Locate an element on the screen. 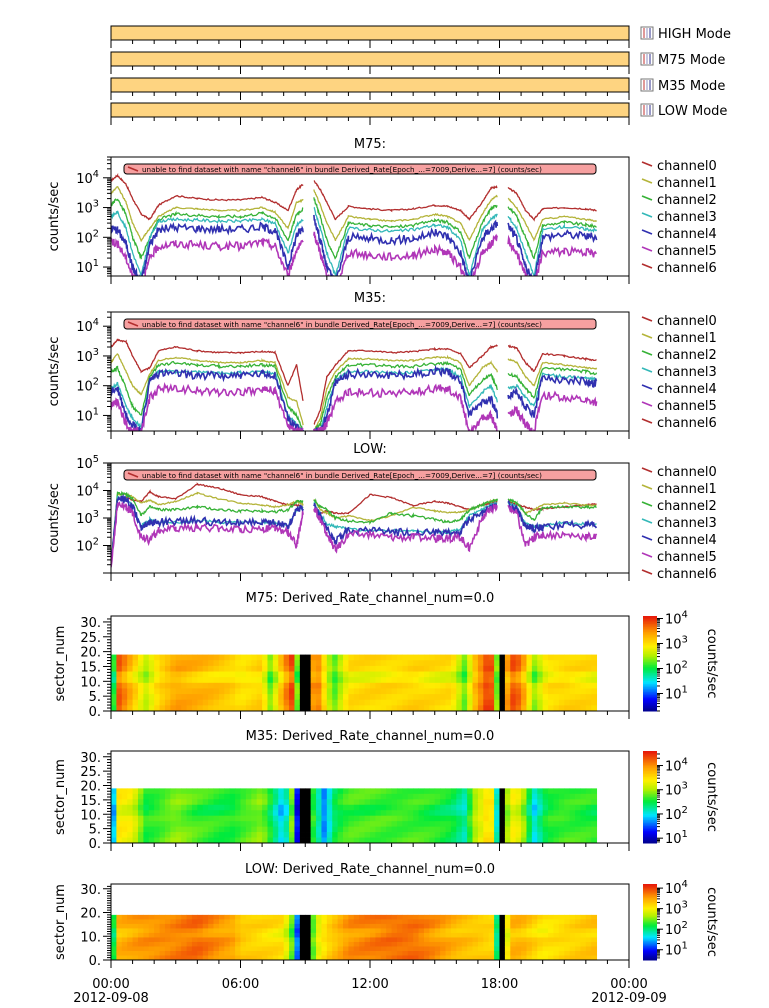 The height and width of the screenshot is (1008, 769). y-tick-label: 15. is located at coordinates (90, 801).